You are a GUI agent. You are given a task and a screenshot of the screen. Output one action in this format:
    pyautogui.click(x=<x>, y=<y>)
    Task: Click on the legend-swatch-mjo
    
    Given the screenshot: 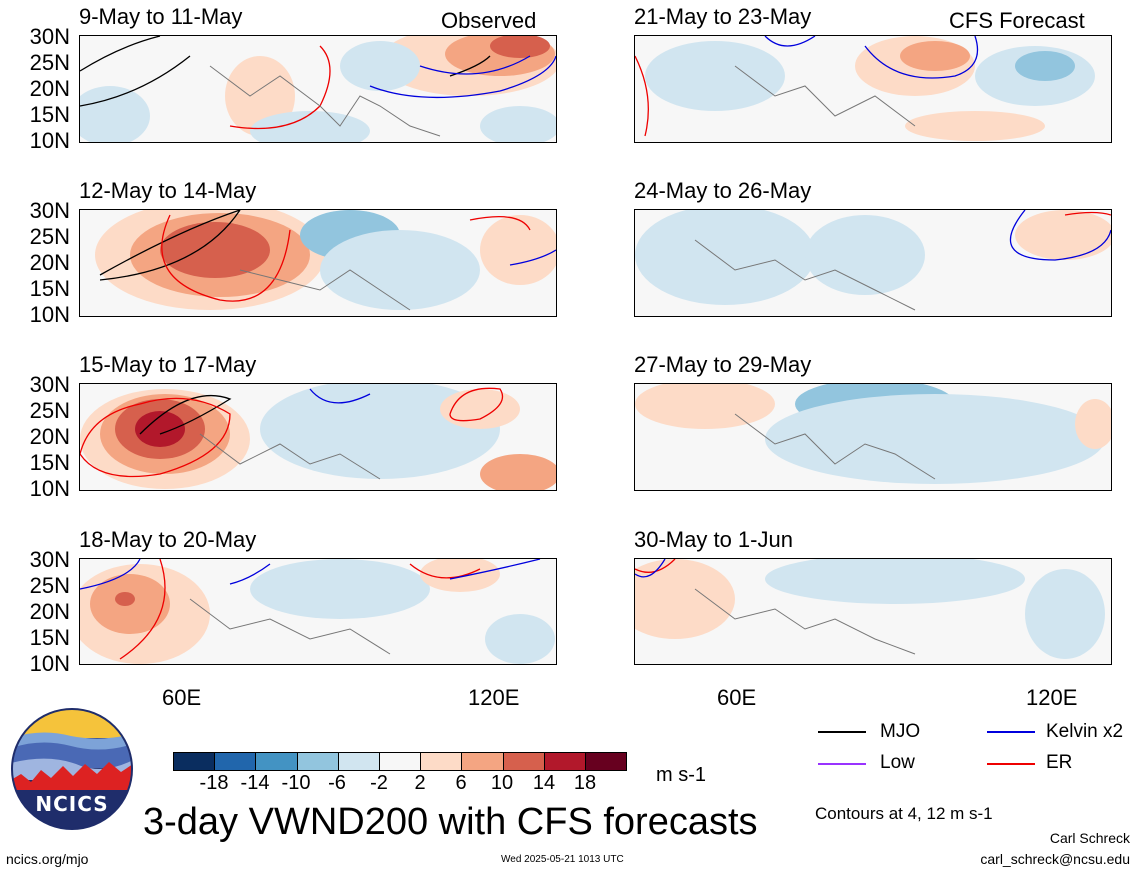 What is the action you would take?
    pyautogui.click(x=842, y=732)
    